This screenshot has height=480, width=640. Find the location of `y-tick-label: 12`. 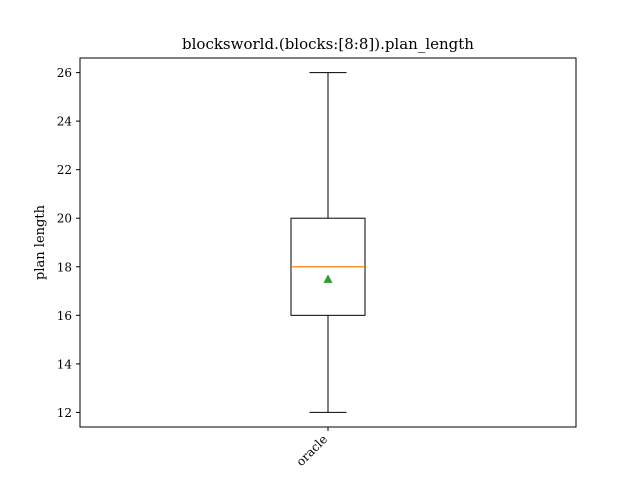

y-tick-label: 12 is located at coordinates (64, 413).